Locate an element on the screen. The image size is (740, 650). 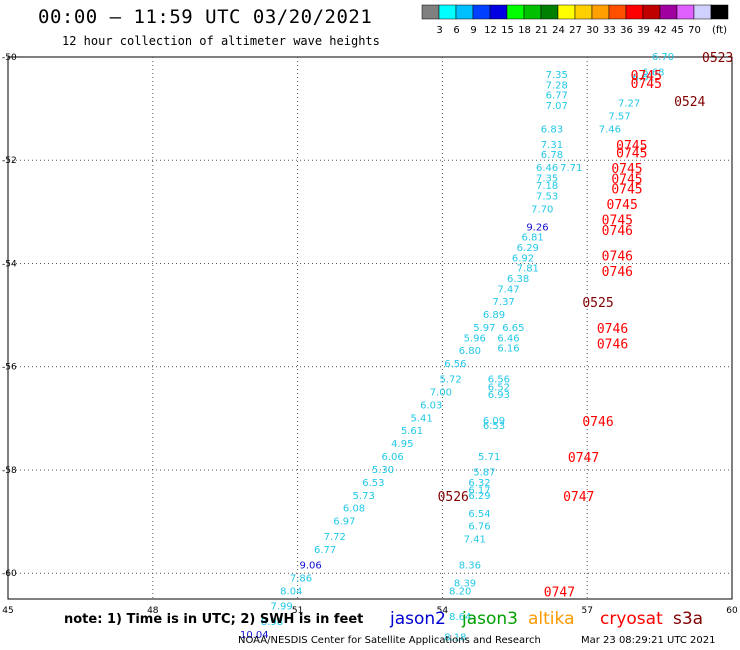
wave-height-reading: 4.95 is located at coordinates (402, 444).